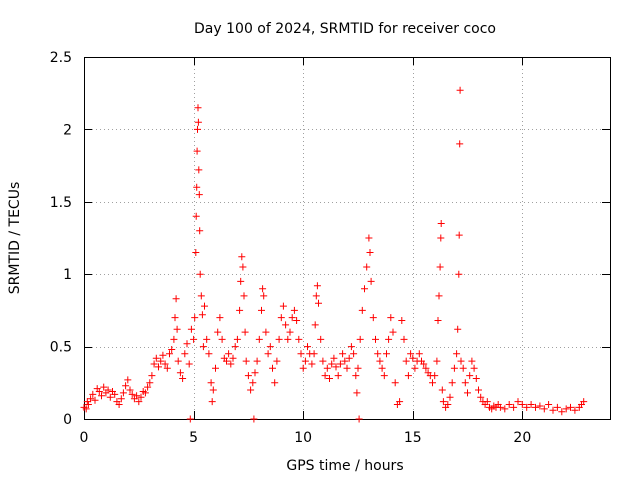 The height and width of the screenshot is (480, 640). I want to click on y-tick-label: 0.5, so click(61, 348).